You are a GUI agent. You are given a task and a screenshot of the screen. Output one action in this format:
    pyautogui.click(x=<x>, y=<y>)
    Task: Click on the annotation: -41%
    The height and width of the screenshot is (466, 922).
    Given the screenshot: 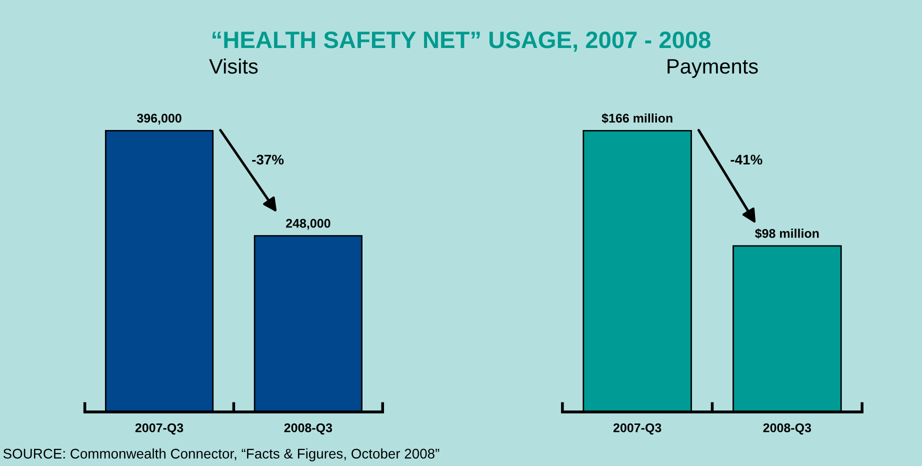 What is the action you would take?
    pyautogui.click(x=746, y=159)
    